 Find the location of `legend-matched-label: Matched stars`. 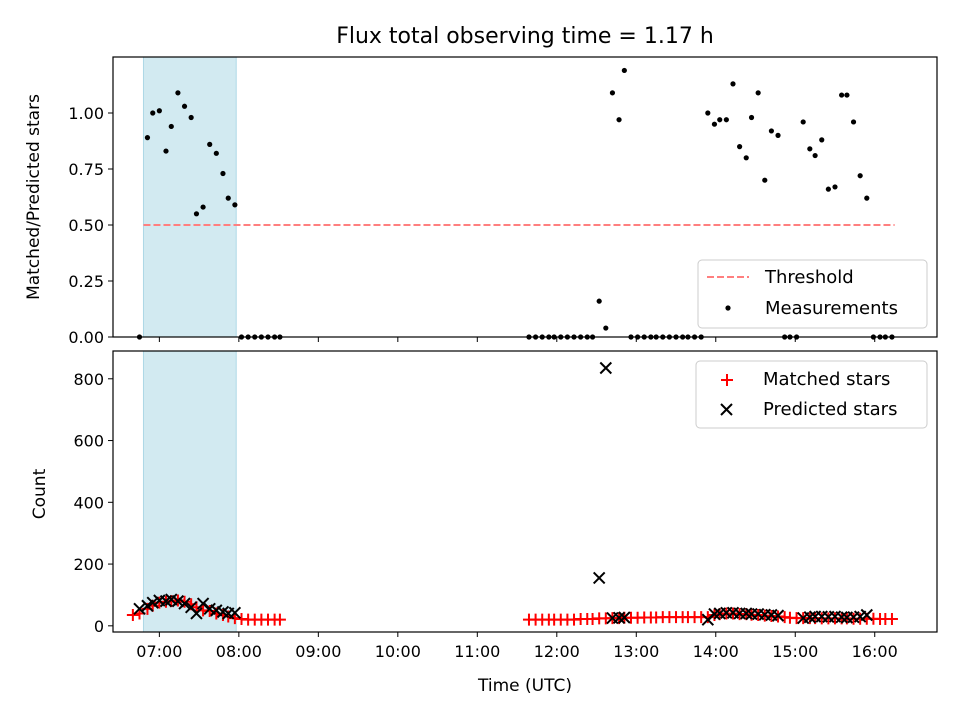

legend-matched-label: Matched stars is located at coordinates (826, 379).